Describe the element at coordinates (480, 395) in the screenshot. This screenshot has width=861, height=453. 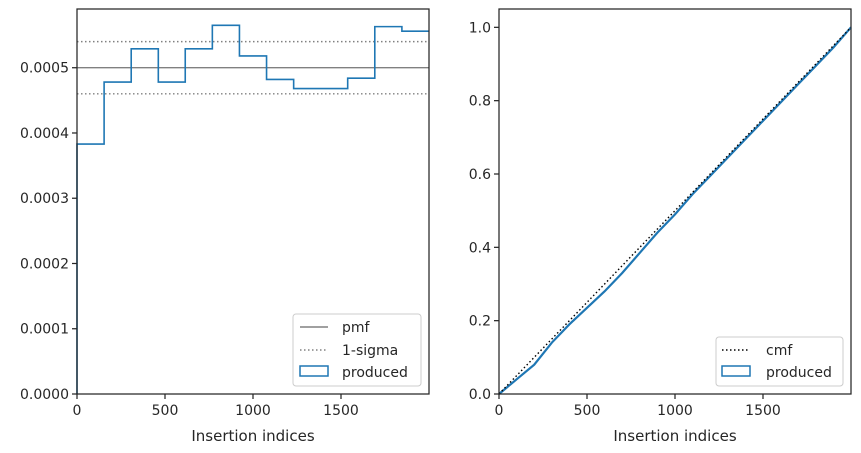
I see `y-tick-label: 0.0` at that location.